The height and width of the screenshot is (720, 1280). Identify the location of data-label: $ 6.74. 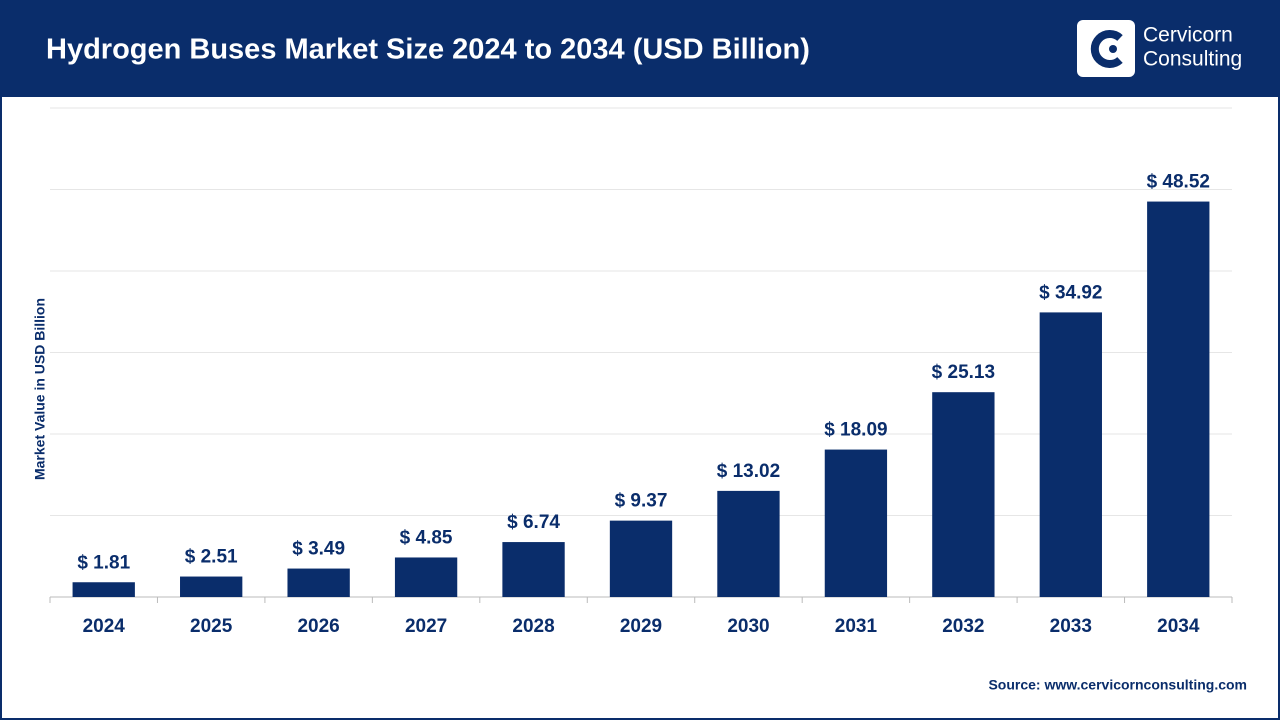
(533, 522).